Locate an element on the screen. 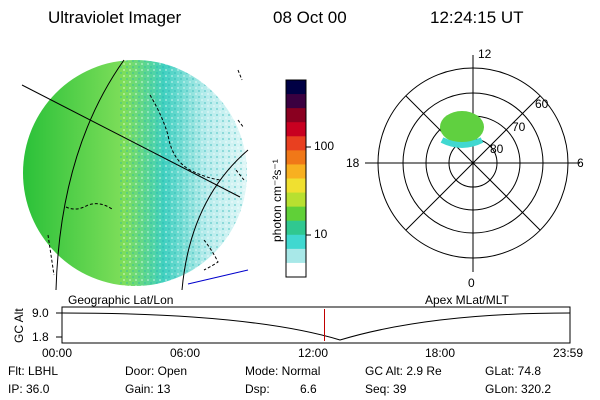 This screenshot has width=600, height=400. colorbar-tick-100: 100 is located at coordinates (324, 146).